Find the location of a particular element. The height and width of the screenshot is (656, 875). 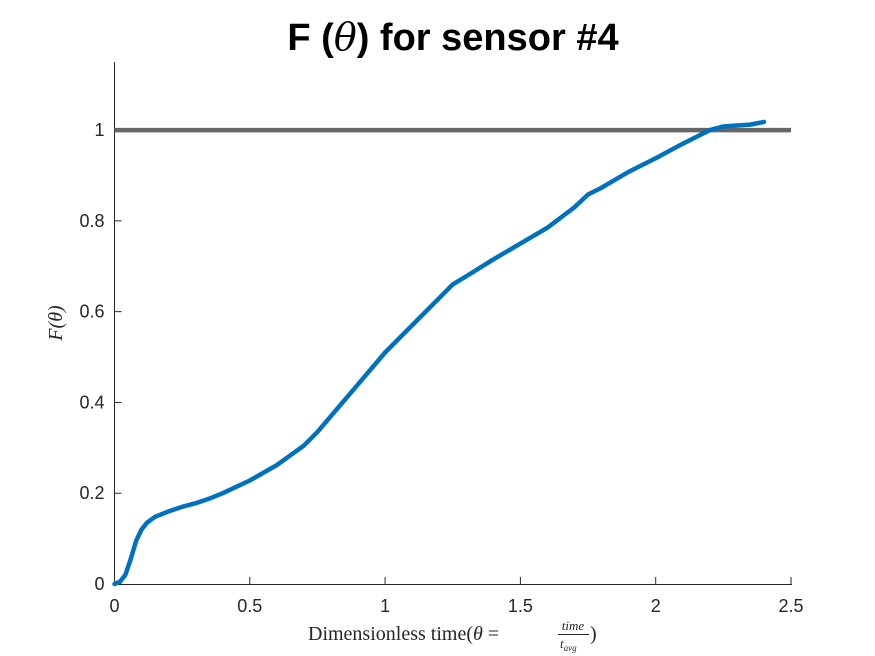

chart-title-symbol: θ is located at coordinates (345, 37).